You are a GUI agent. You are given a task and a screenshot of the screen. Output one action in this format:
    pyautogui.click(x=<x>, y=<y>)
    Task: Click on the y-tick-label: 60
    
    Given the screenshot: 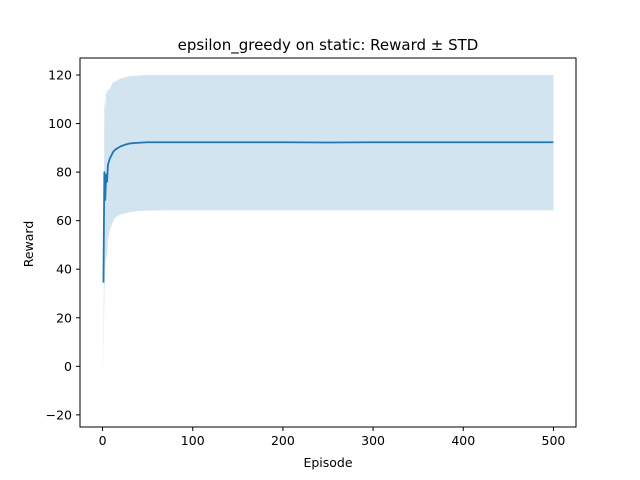 What is the action you would take?
    pyautogui.click(x=64, y=220)
    